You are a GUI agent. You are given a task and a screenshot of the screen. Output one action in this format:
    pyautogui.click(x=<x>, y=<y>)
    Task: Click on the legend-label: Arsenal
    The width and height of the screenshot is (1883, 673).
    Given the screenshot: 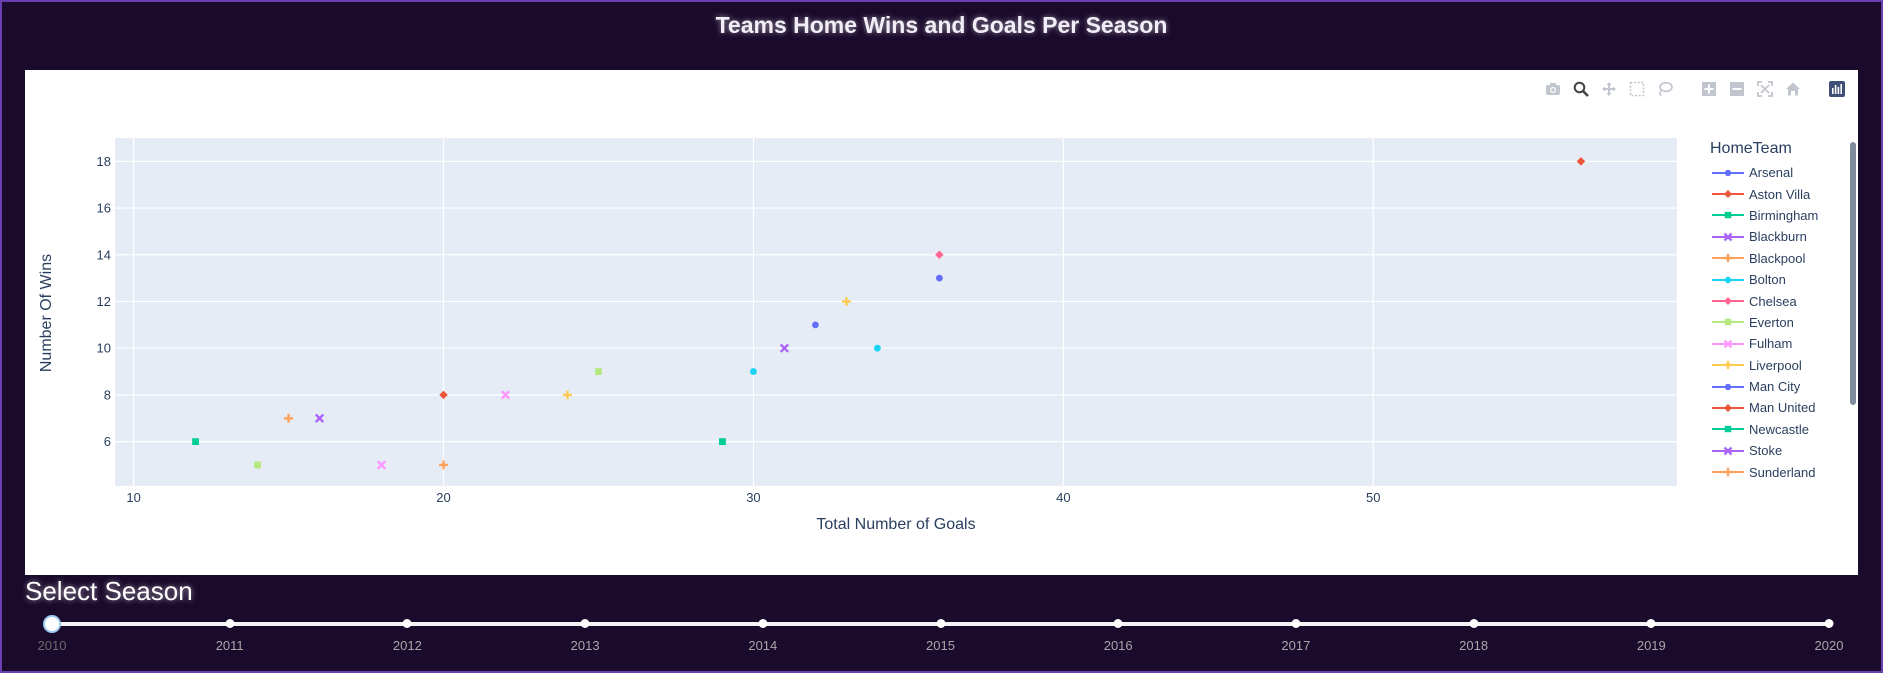 What is the action you would take?
    pyautogui.click(x=1771, y=173)
    